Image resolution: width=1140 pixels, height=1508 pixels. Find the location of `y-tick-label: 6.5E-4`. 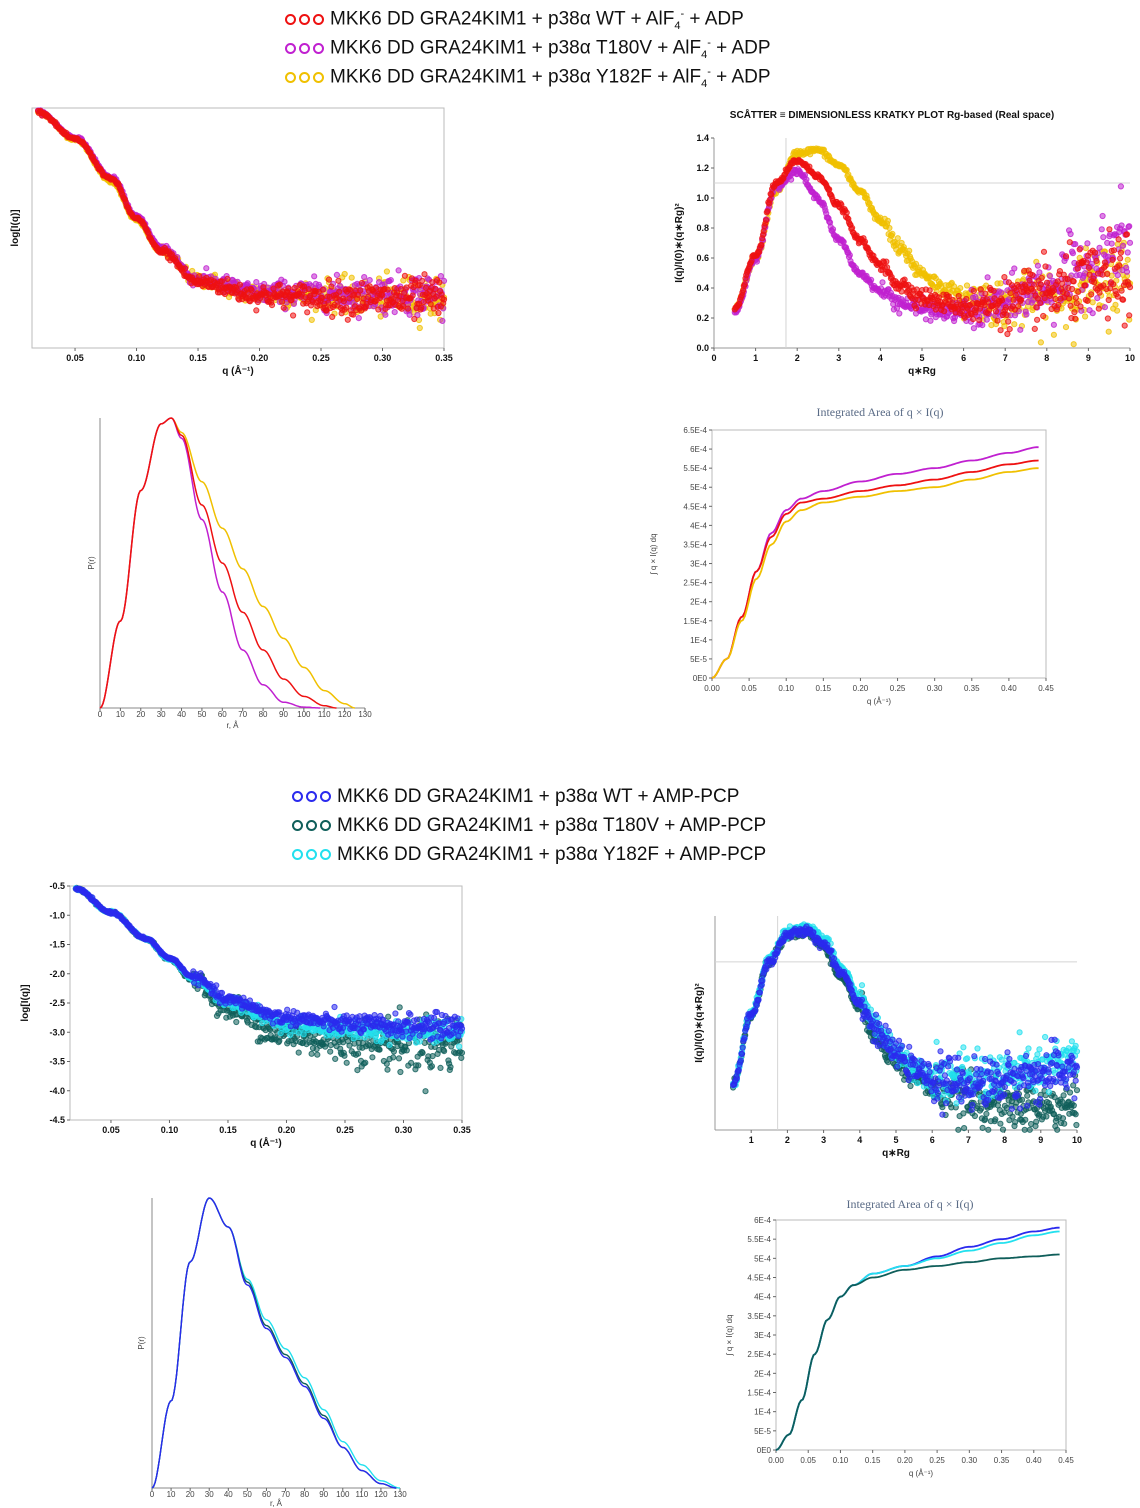

y-tick-label: 6.5E-4 is located at coordinates (695, 430).